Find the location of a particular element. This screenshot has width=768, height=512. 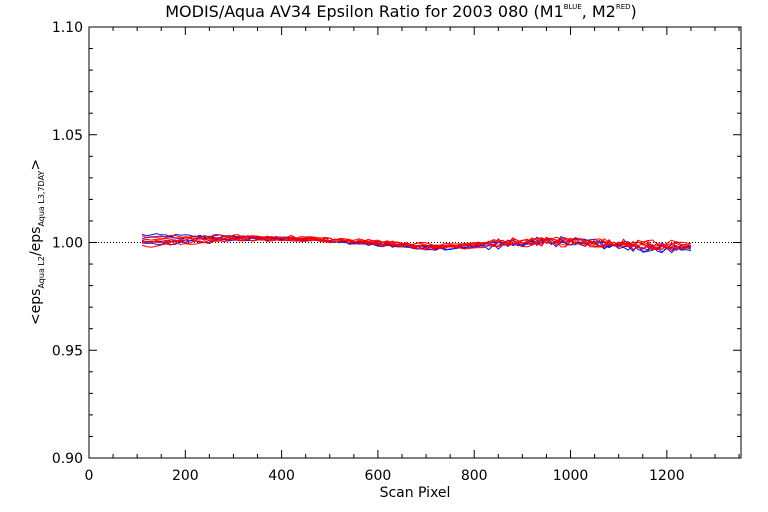

x-tick-label: 800 is located at coordinates (474, 476).